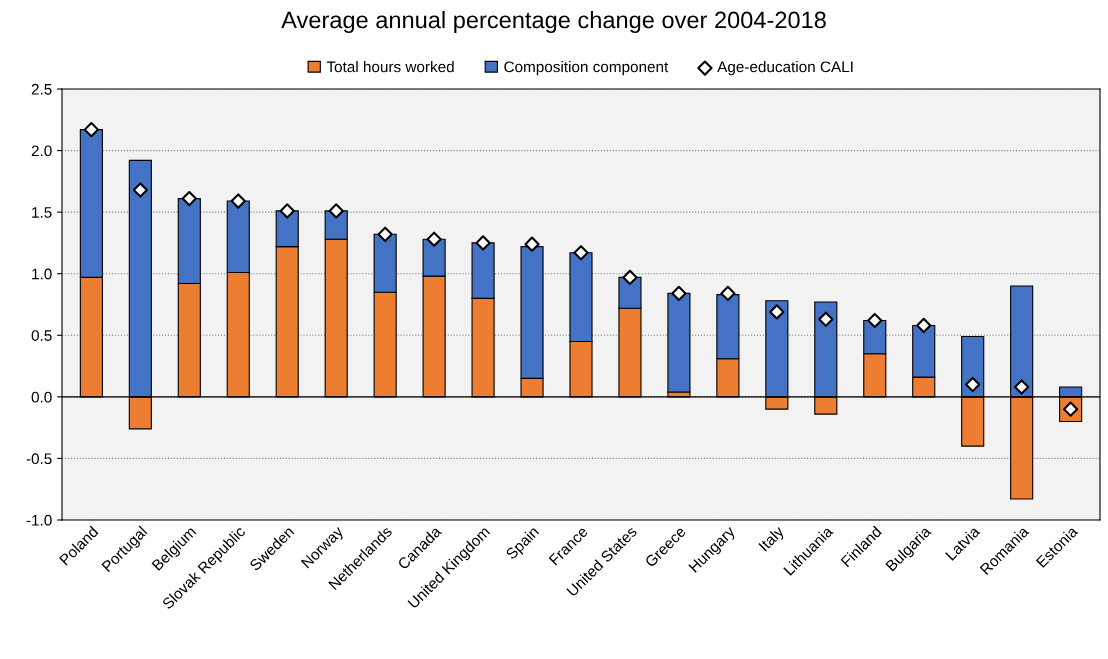 The width and height of the screenshot is (1108, 659). Describe the element at coordinates (39, 520) in the screenshot. I see `y-tick-label: -1.0` at that location.